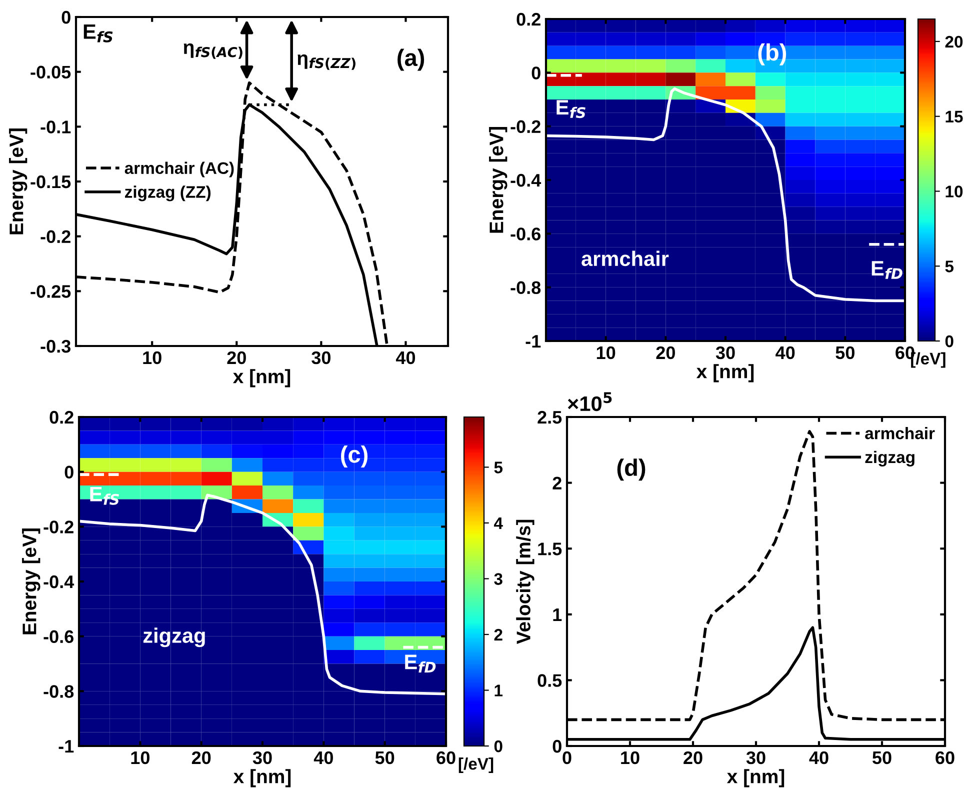 The image size is (971, 794). I want to click on y-tick-label: -0.25, so click(50, 291).